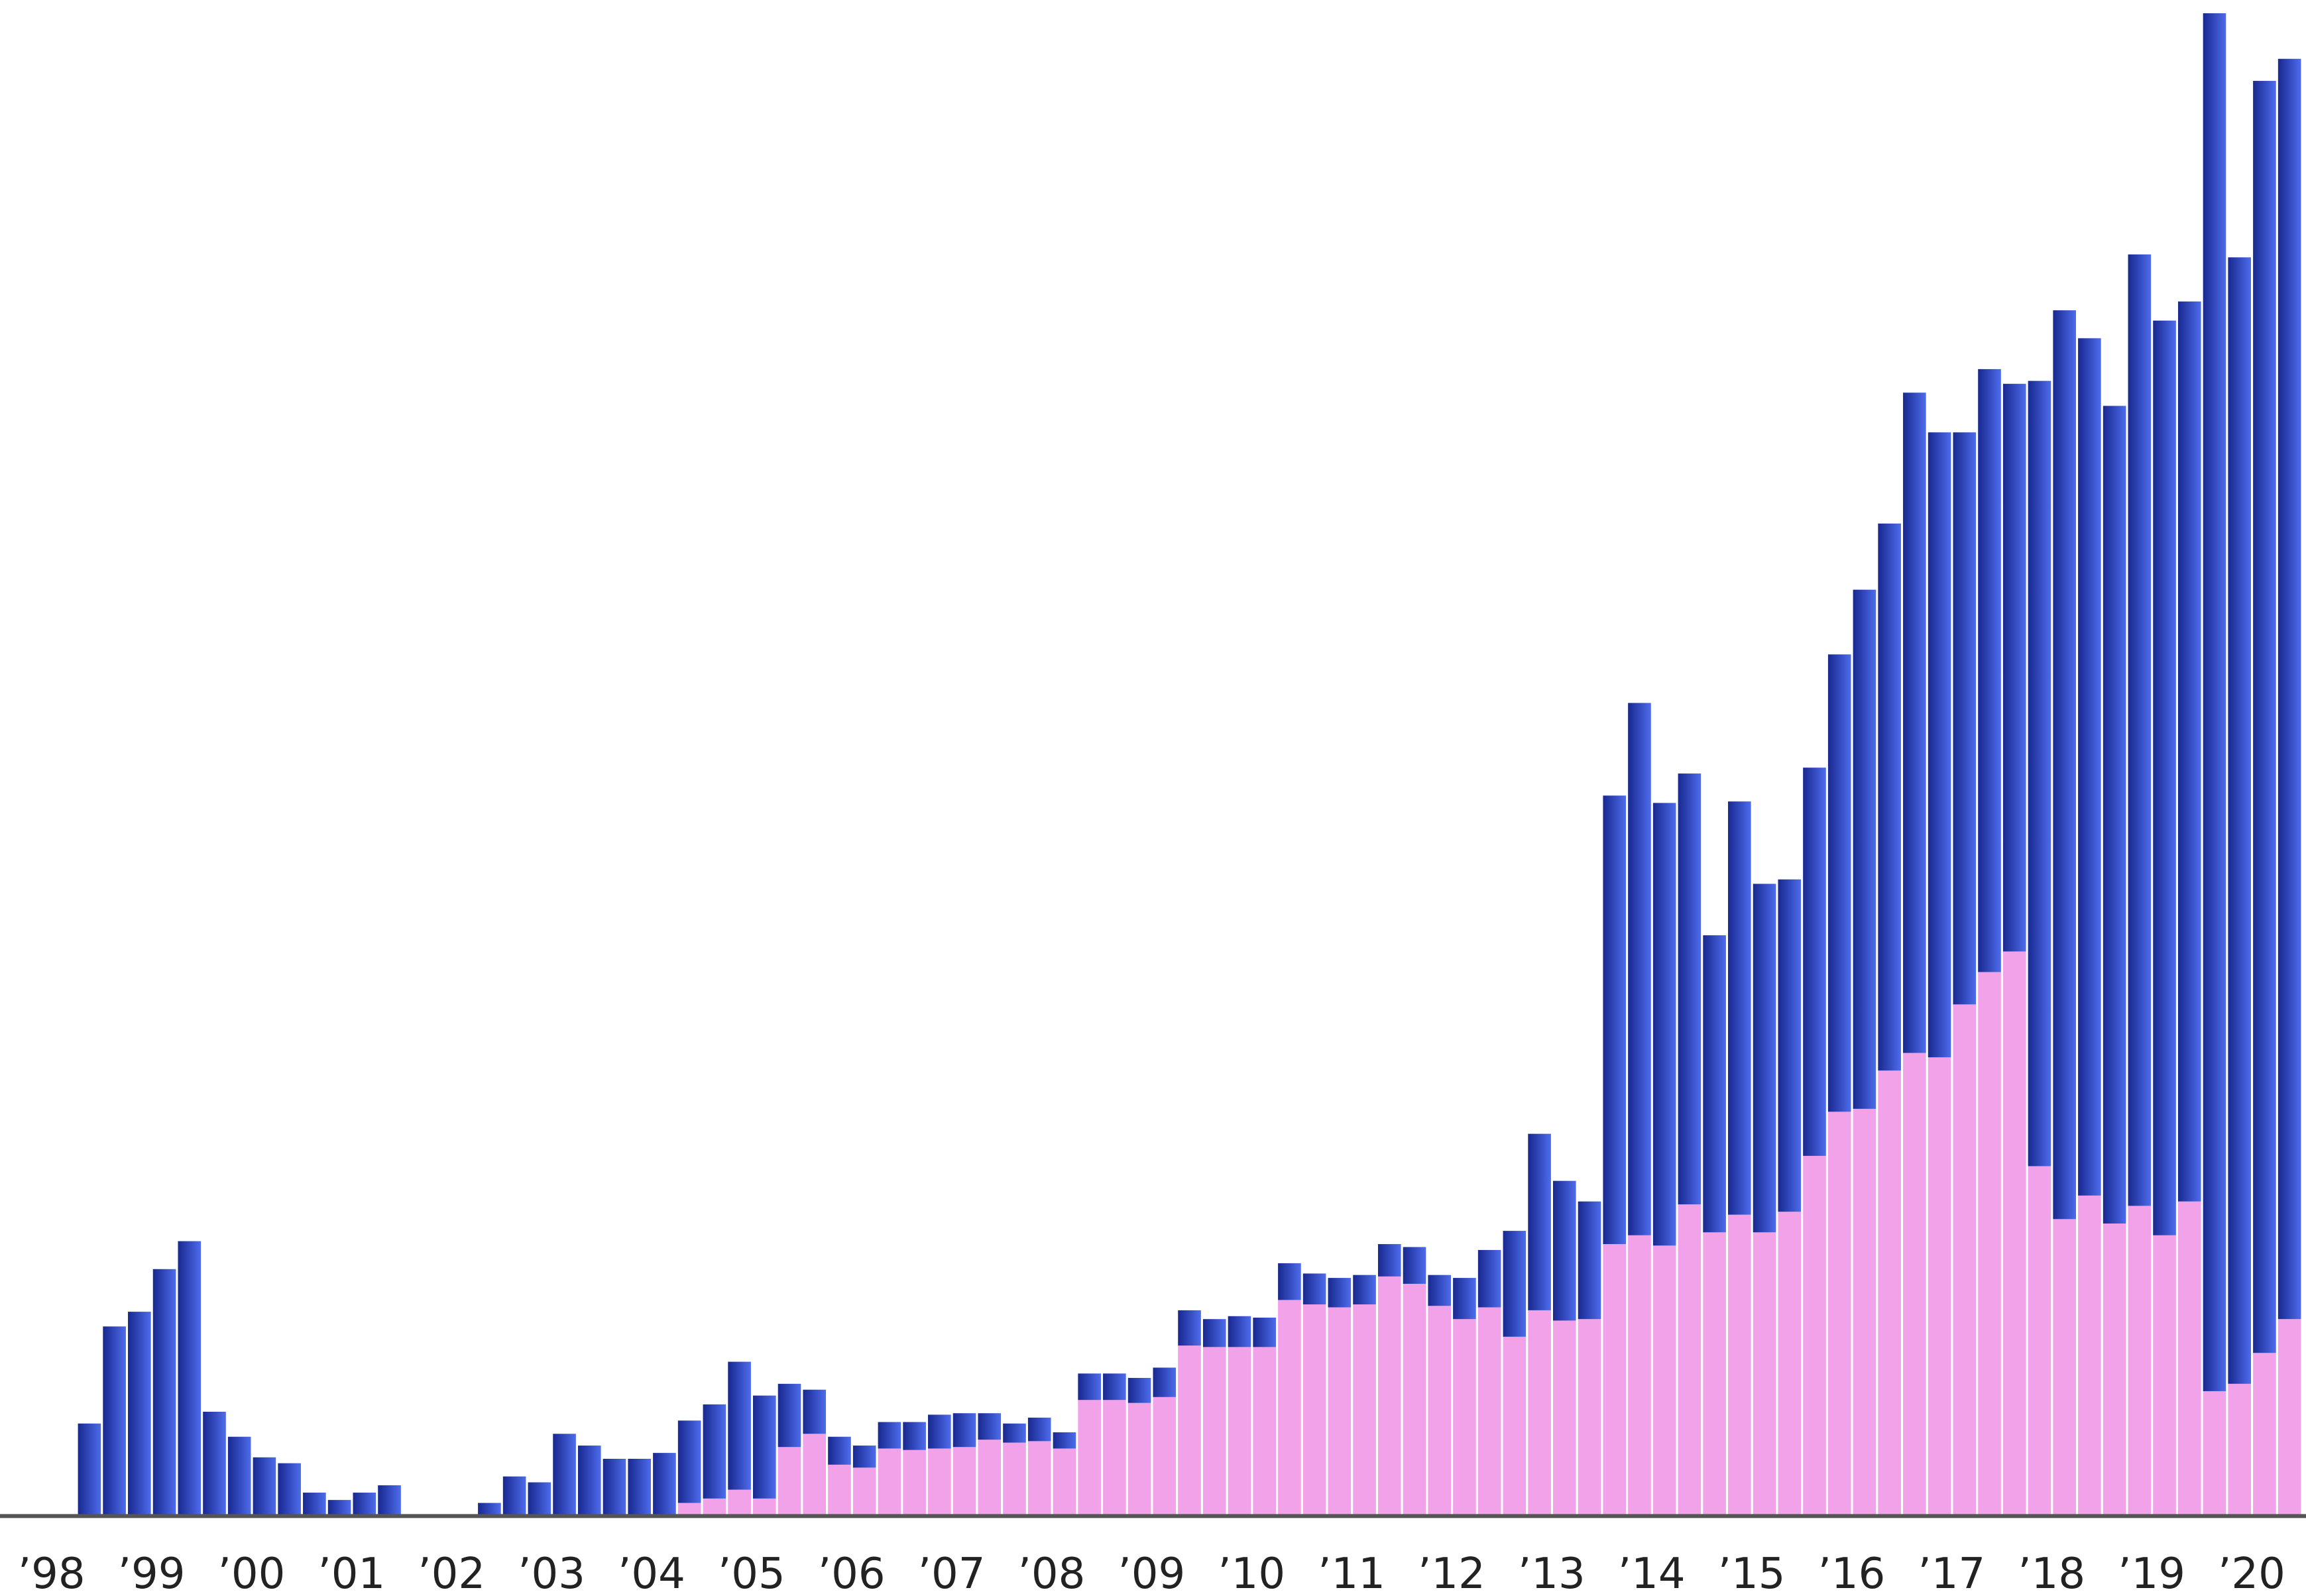  I want to click on x-tick-label: ’99, so click(152, 1573).